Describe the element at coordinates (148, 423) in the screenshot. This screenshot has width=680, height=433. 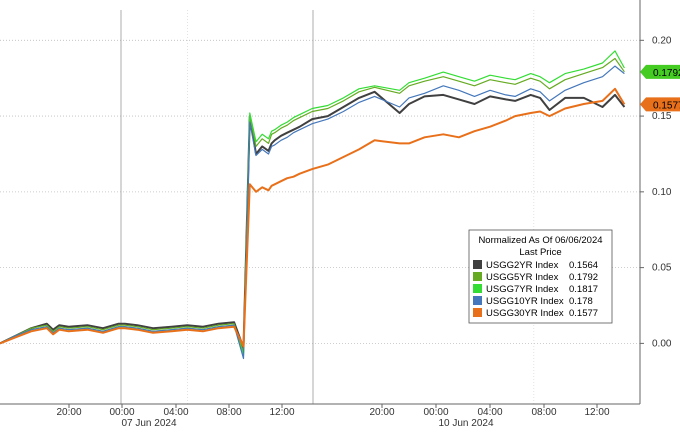
I see `x-date-label: 07 Jun 2024` at that location.